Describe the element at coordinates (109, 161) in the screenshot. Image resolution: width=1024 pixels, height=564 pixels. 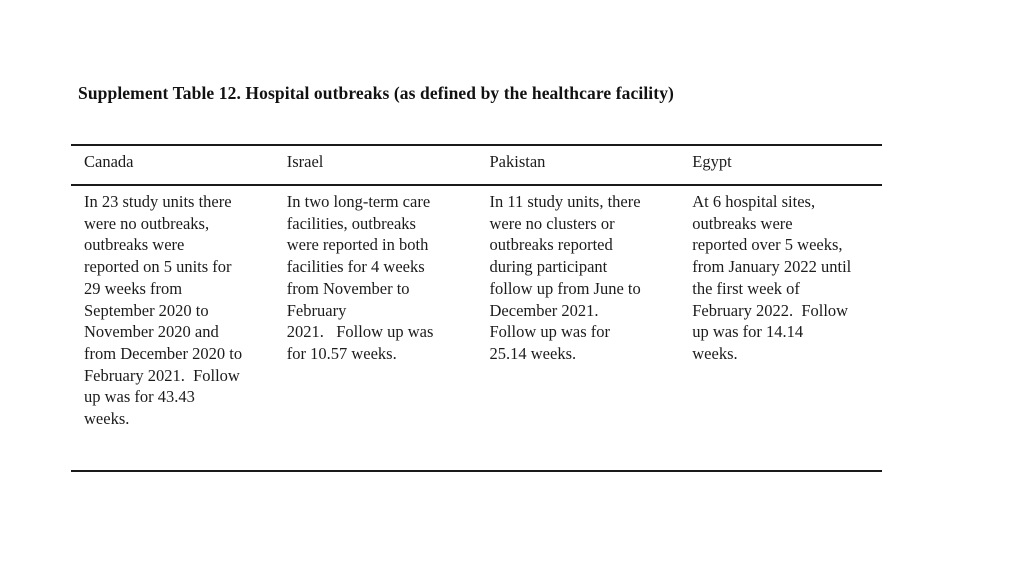
I see `column-header-canada: Canada` at that location.